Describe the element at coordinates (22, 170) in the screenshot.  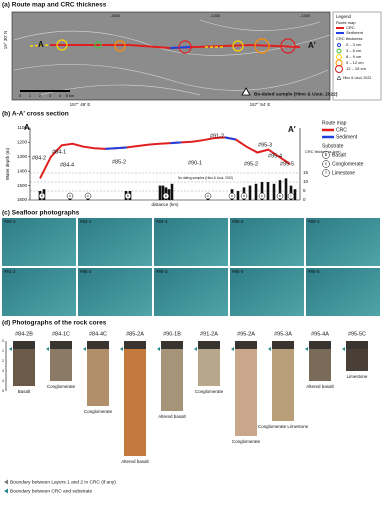
I see `y-tick-label: 1400` at that location.